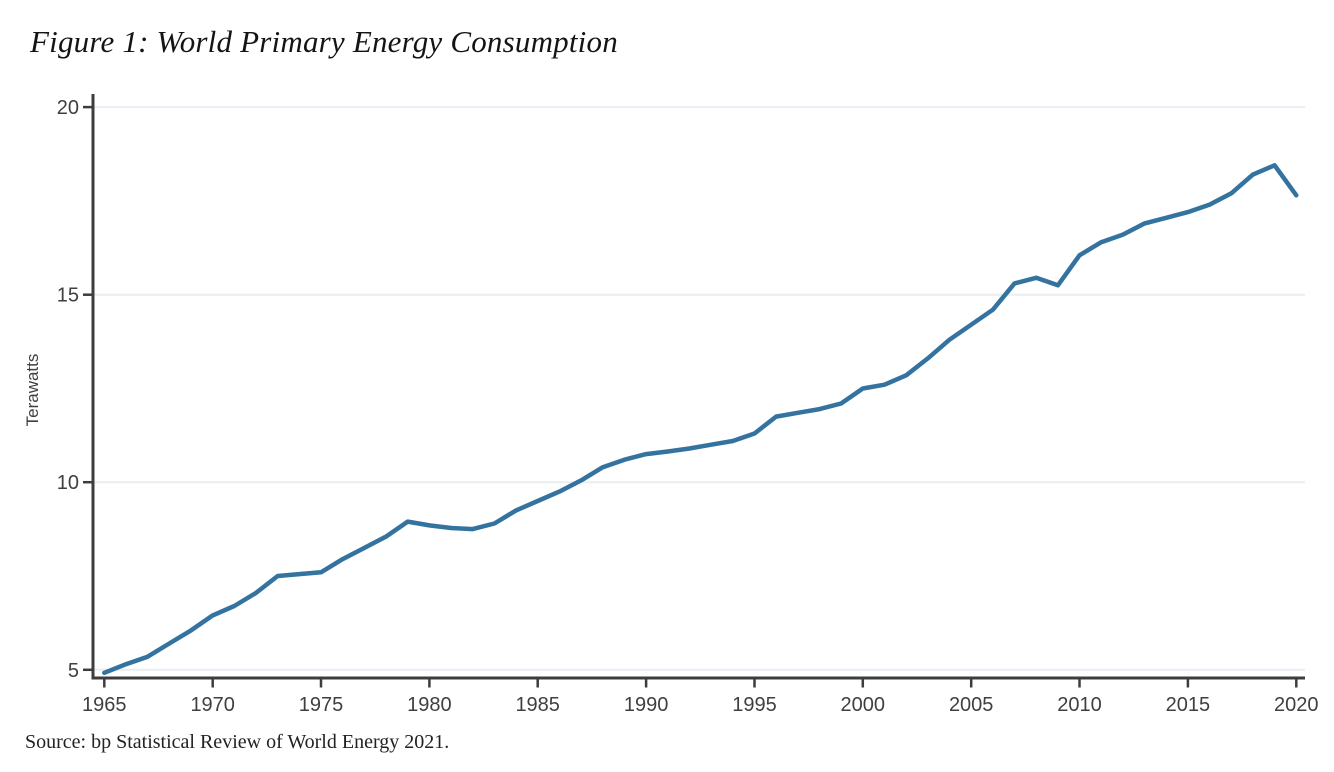 Image resolution: width=1334 pixels, height=772 pixels. Describe the element at coordinates (646, 705) in the screenshot. I see `x-tick-label: 1990` at that location.